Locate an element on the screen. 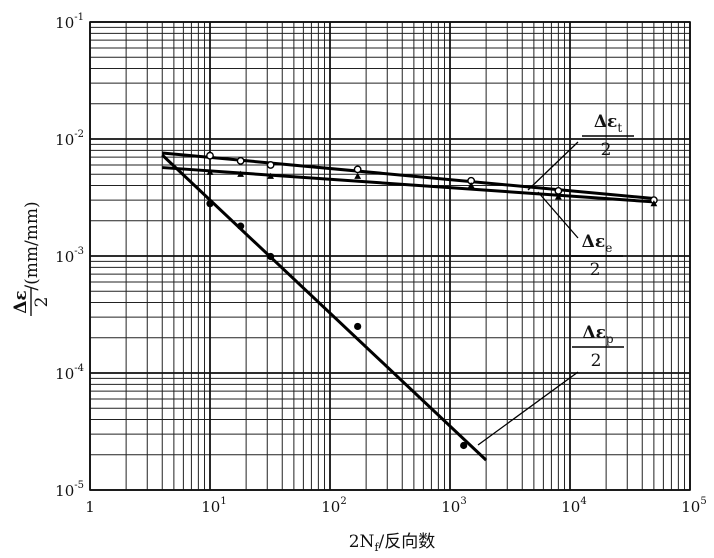 The height and width of the screenshot is (558, 714). y-tick-label: 10⁻² is located at coordinates (69, 139).